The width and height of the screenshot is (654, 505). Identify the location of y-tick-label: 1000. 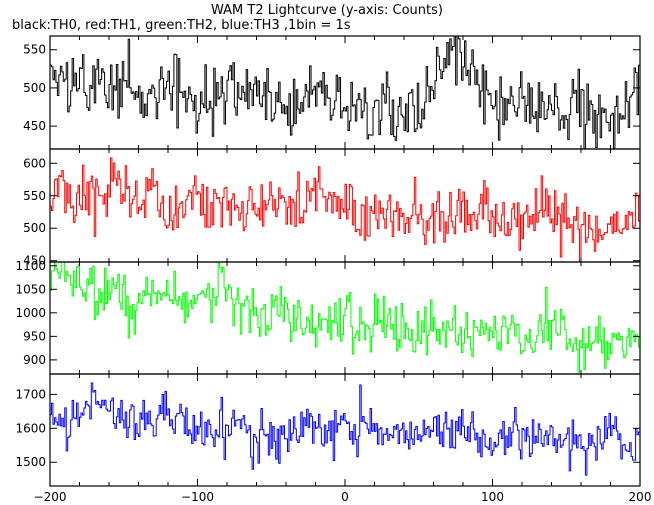
(30, 313).